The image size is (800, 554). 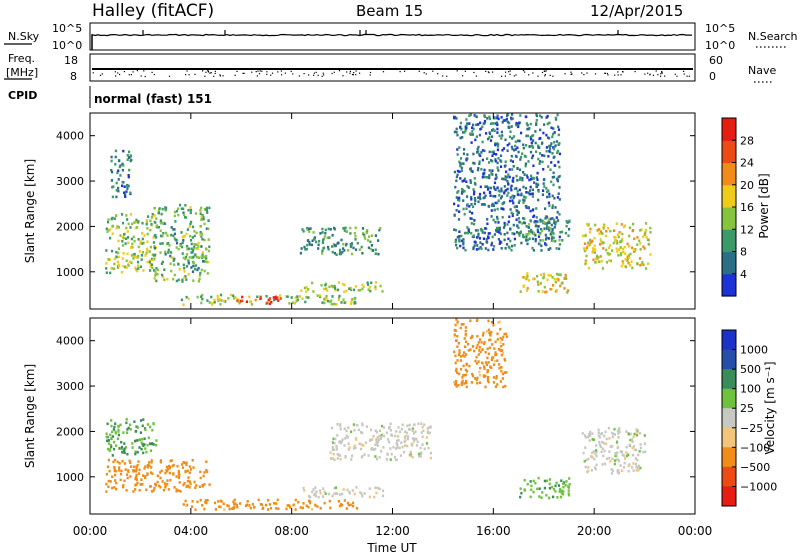 What do you see at coordinates (393, 531) in the screenshot?
I see `time-axis: 00:00 04:00 08:00 12:00 16:00 20:00 00:00` at bounding box center [393, 531].